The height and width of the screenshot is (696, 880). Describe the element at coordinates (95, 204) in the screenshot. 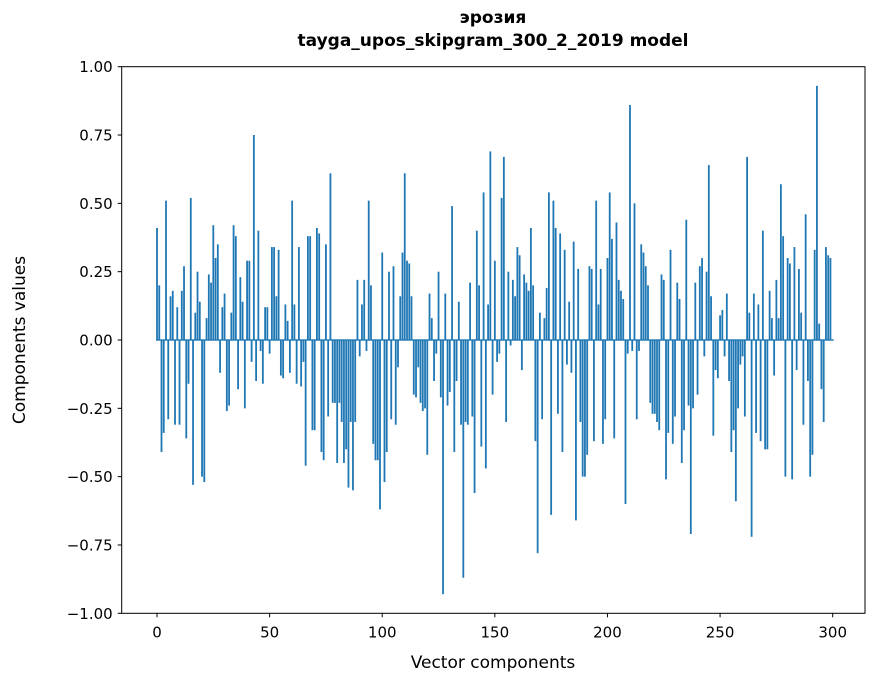

I see `y-tick-label: 0.50` at that location.